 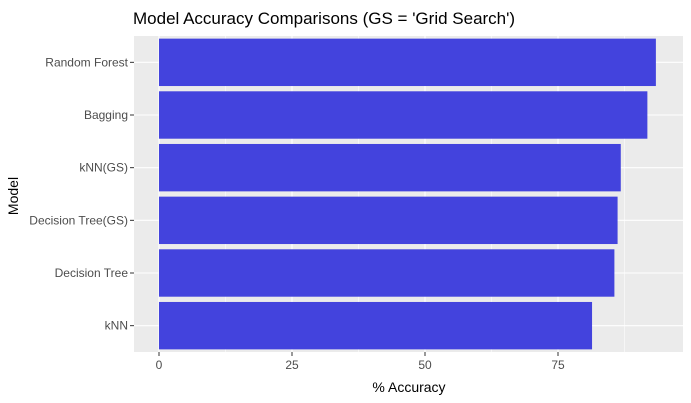 I want to click on y-tick-label: Bagging, so click(x=106, y=115).